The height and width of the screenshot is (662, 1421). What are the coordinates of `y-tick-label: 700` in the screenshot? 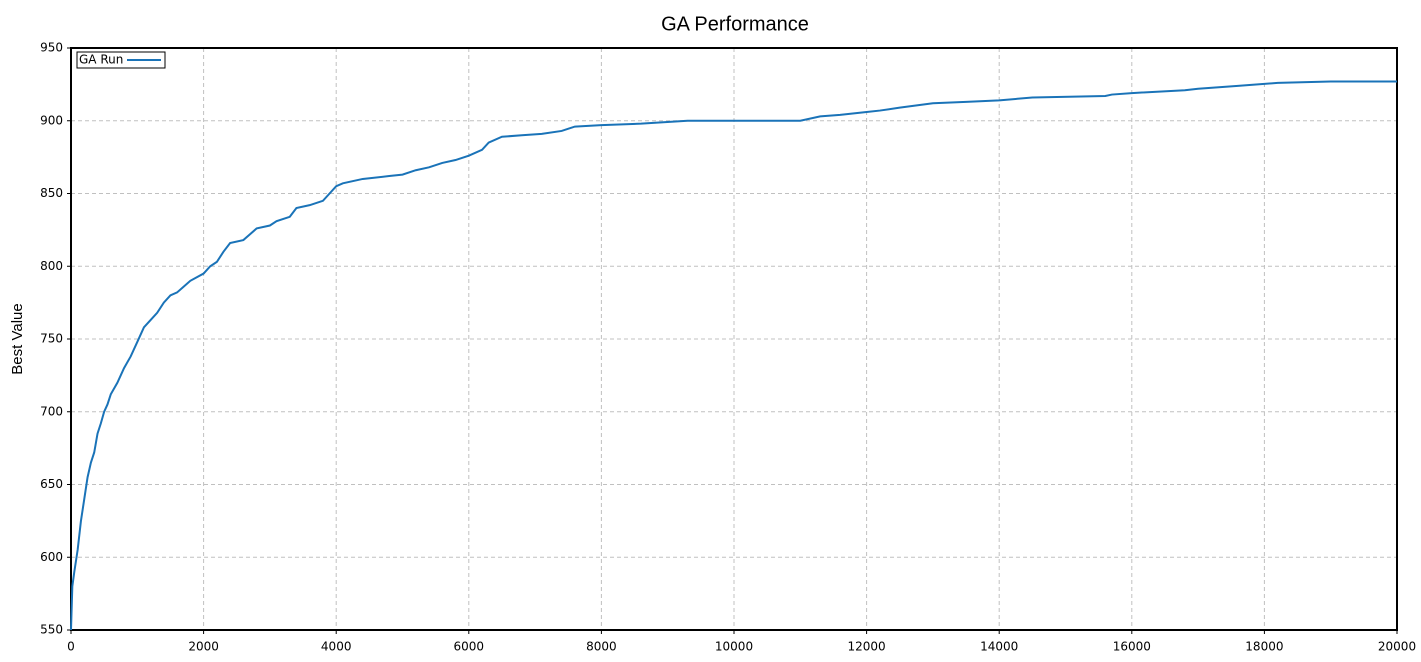 It's located at (51, 411).